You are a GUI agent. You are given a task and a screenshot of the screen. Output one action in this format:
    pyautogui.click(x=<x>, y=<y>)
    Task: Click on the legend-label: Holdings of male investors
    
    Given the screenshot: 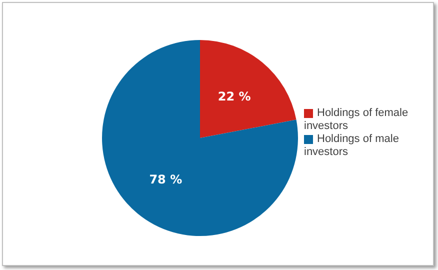 What is the action you would take?
    pyautogui.click(x=351, y=145)
    